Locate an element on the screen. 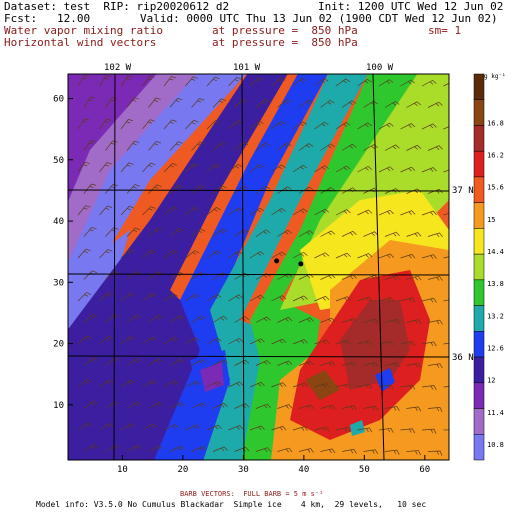  y-tick-label: 50 is located at coordinates (58, 161).